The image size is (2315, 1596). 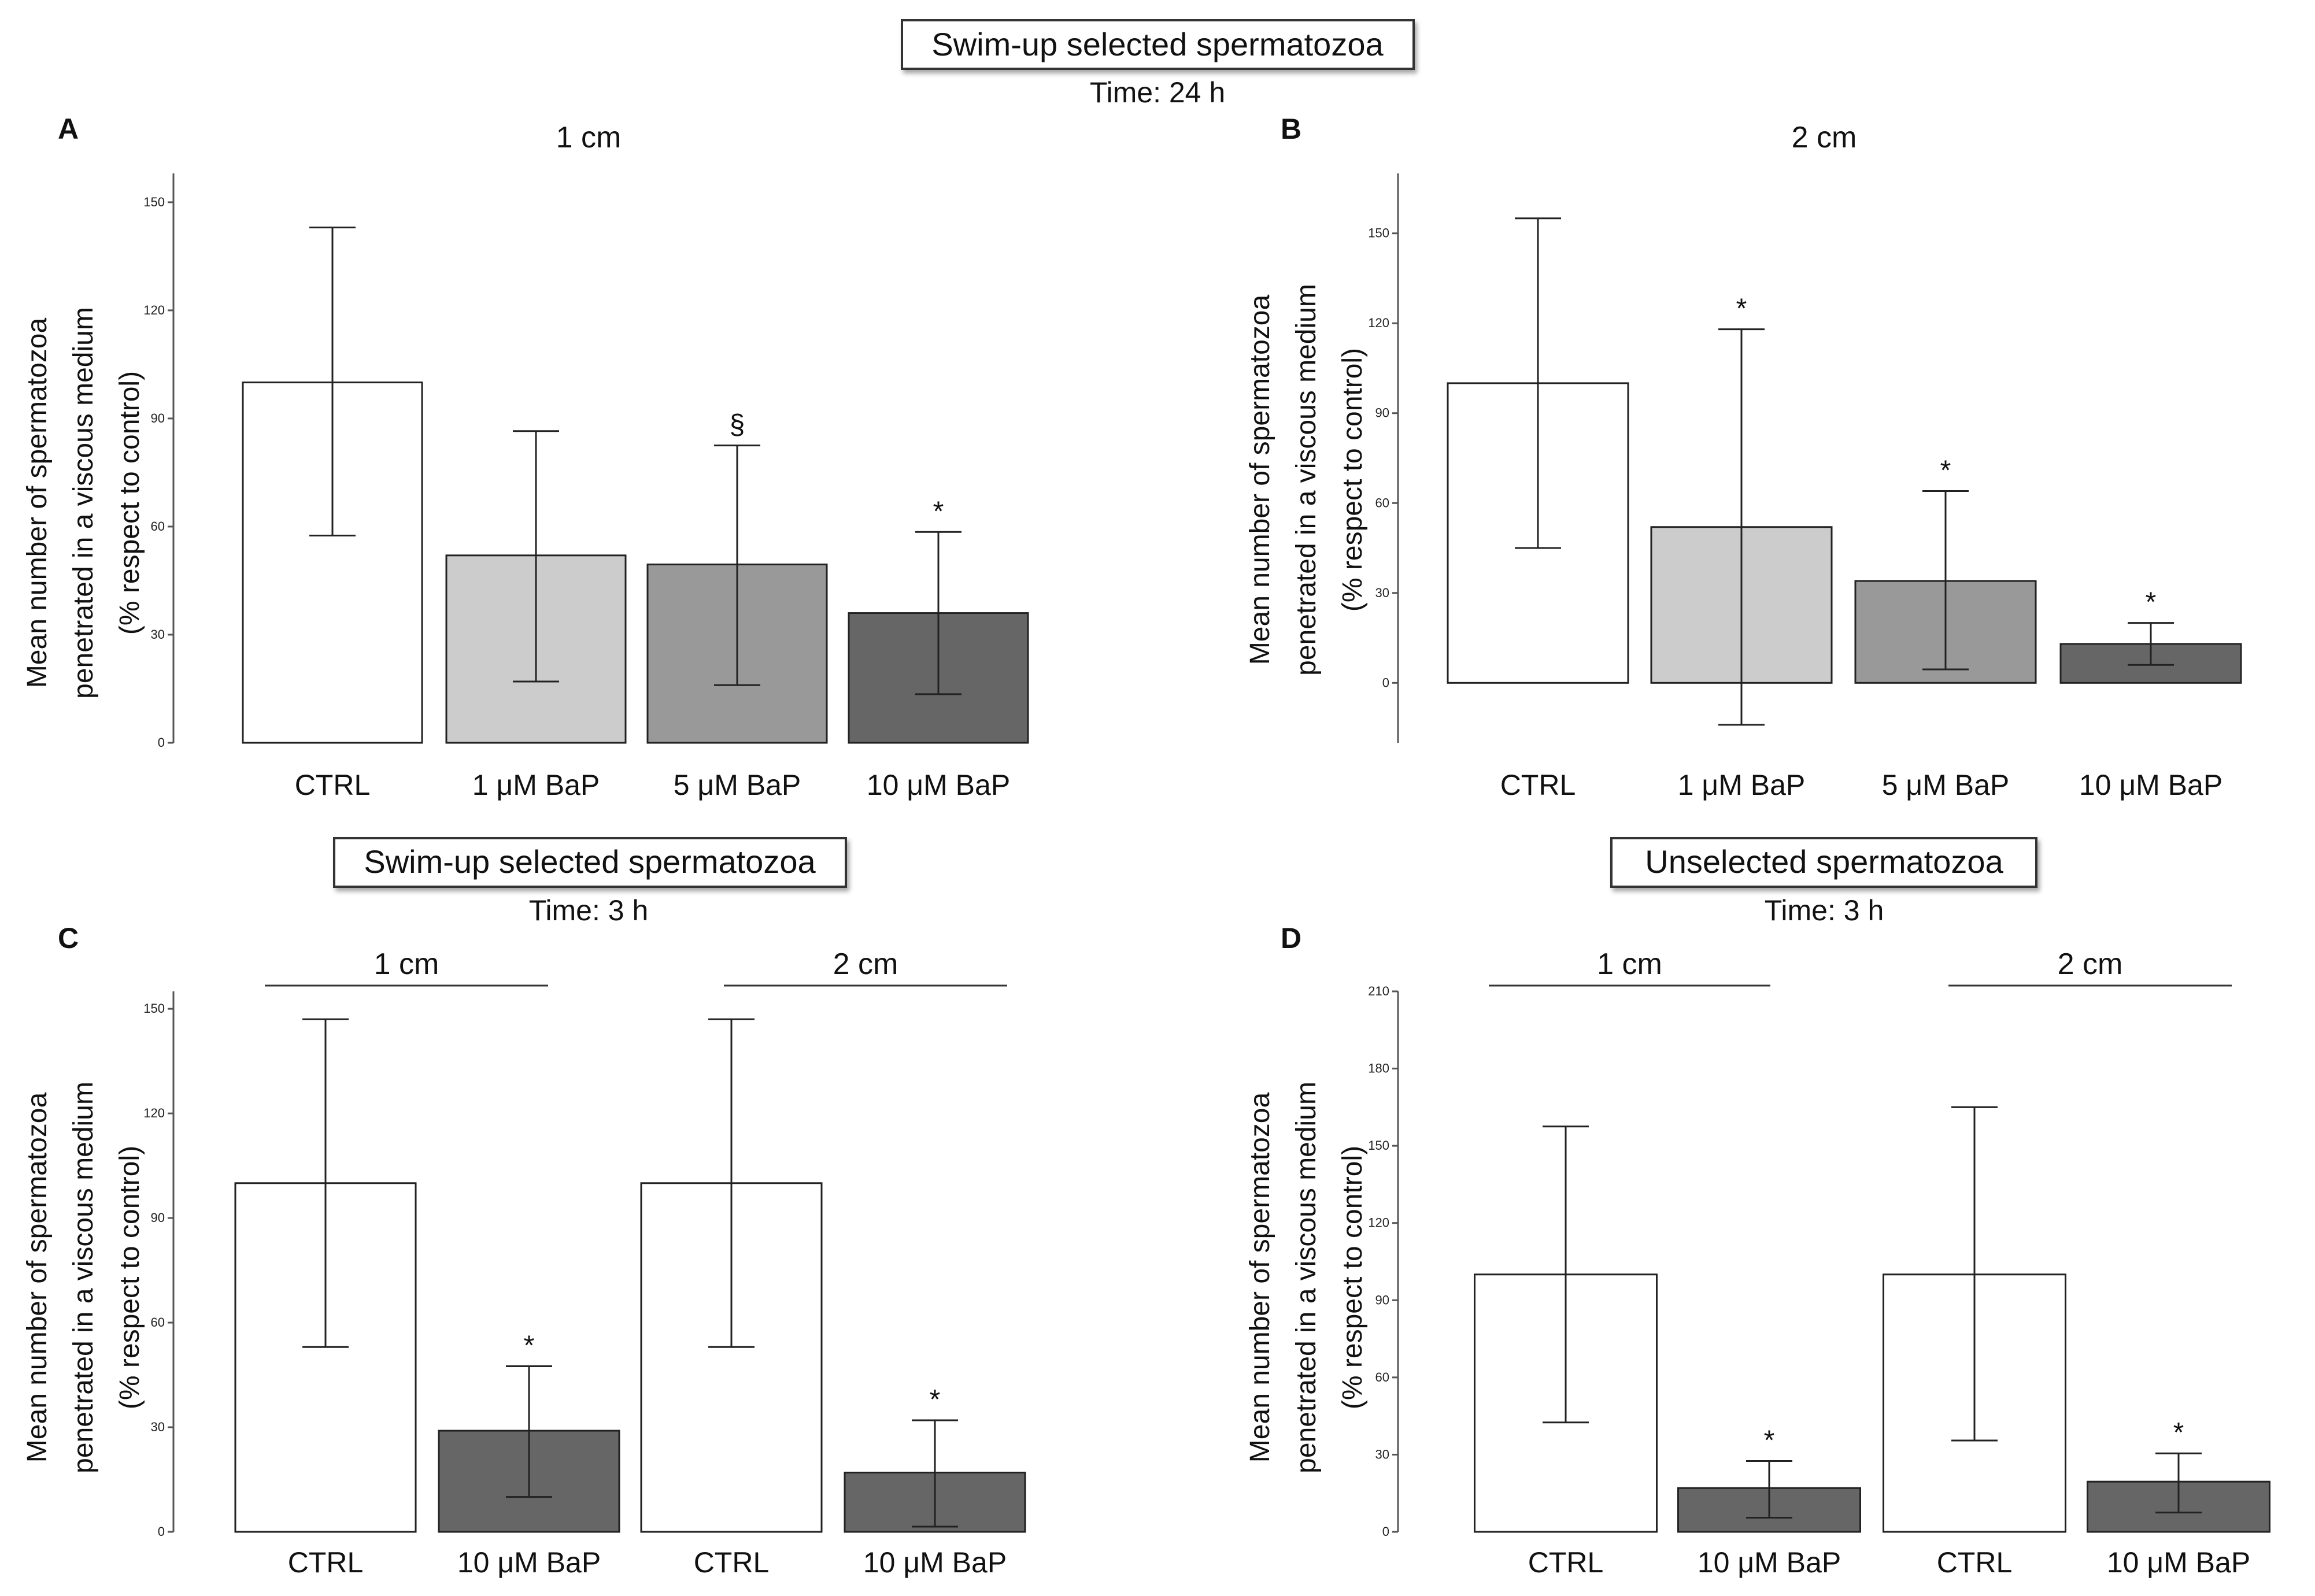 What do you see at coordinates (1382, 1300) in the screenshot?
I see `panel-d-y-tick-label: 90` at bounding box center [1382, 1300].